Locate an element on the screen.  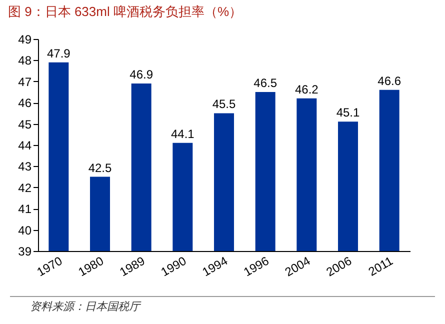
data-label: 45.1 is located at coordinates (348, 113).